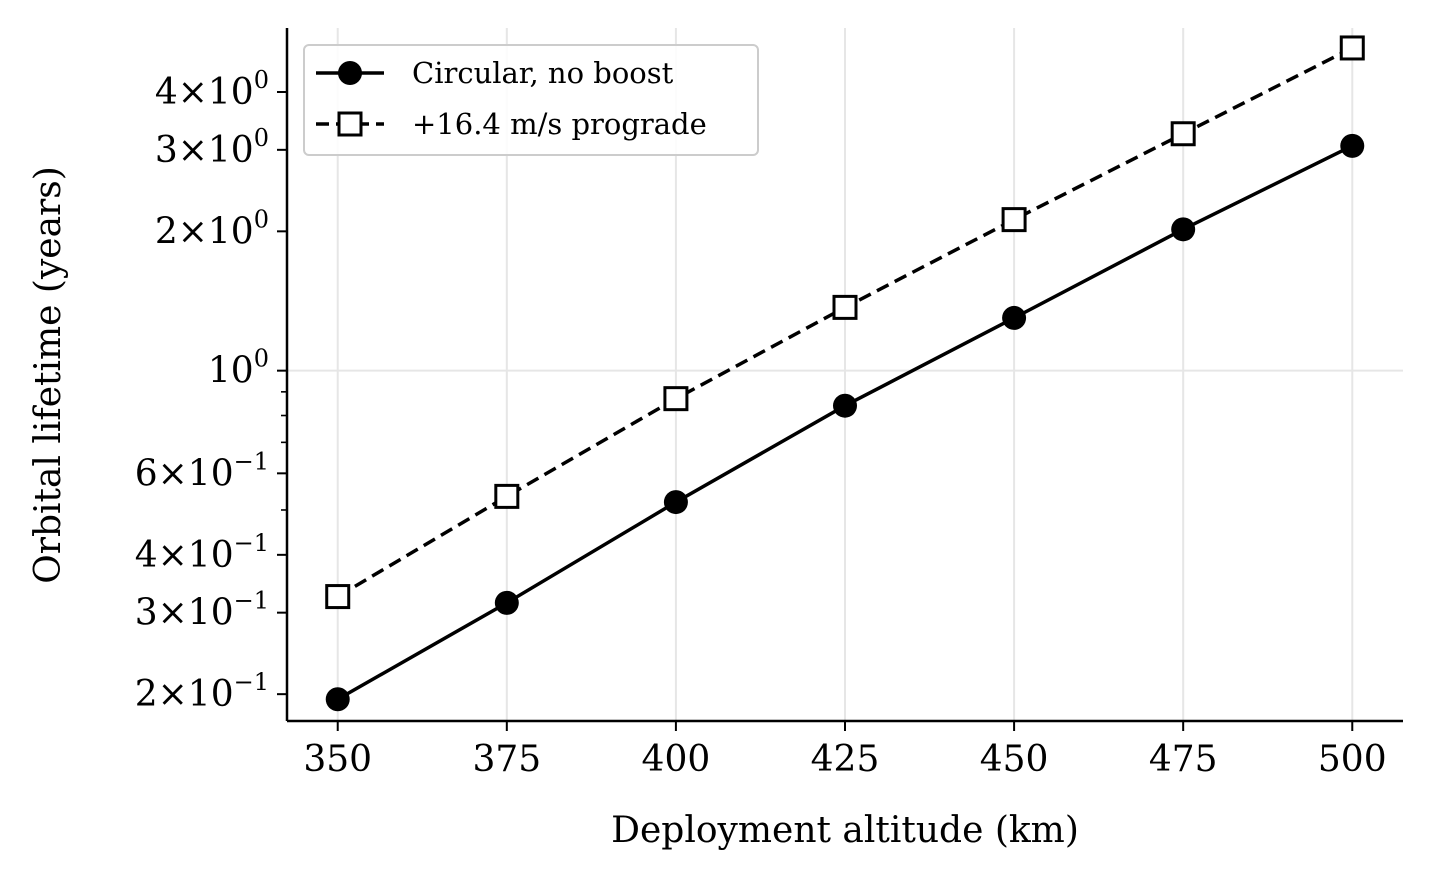 The width and height of the screenshot is (1433, 882). I want to click on legend-marker-circular, so click(350, 73).